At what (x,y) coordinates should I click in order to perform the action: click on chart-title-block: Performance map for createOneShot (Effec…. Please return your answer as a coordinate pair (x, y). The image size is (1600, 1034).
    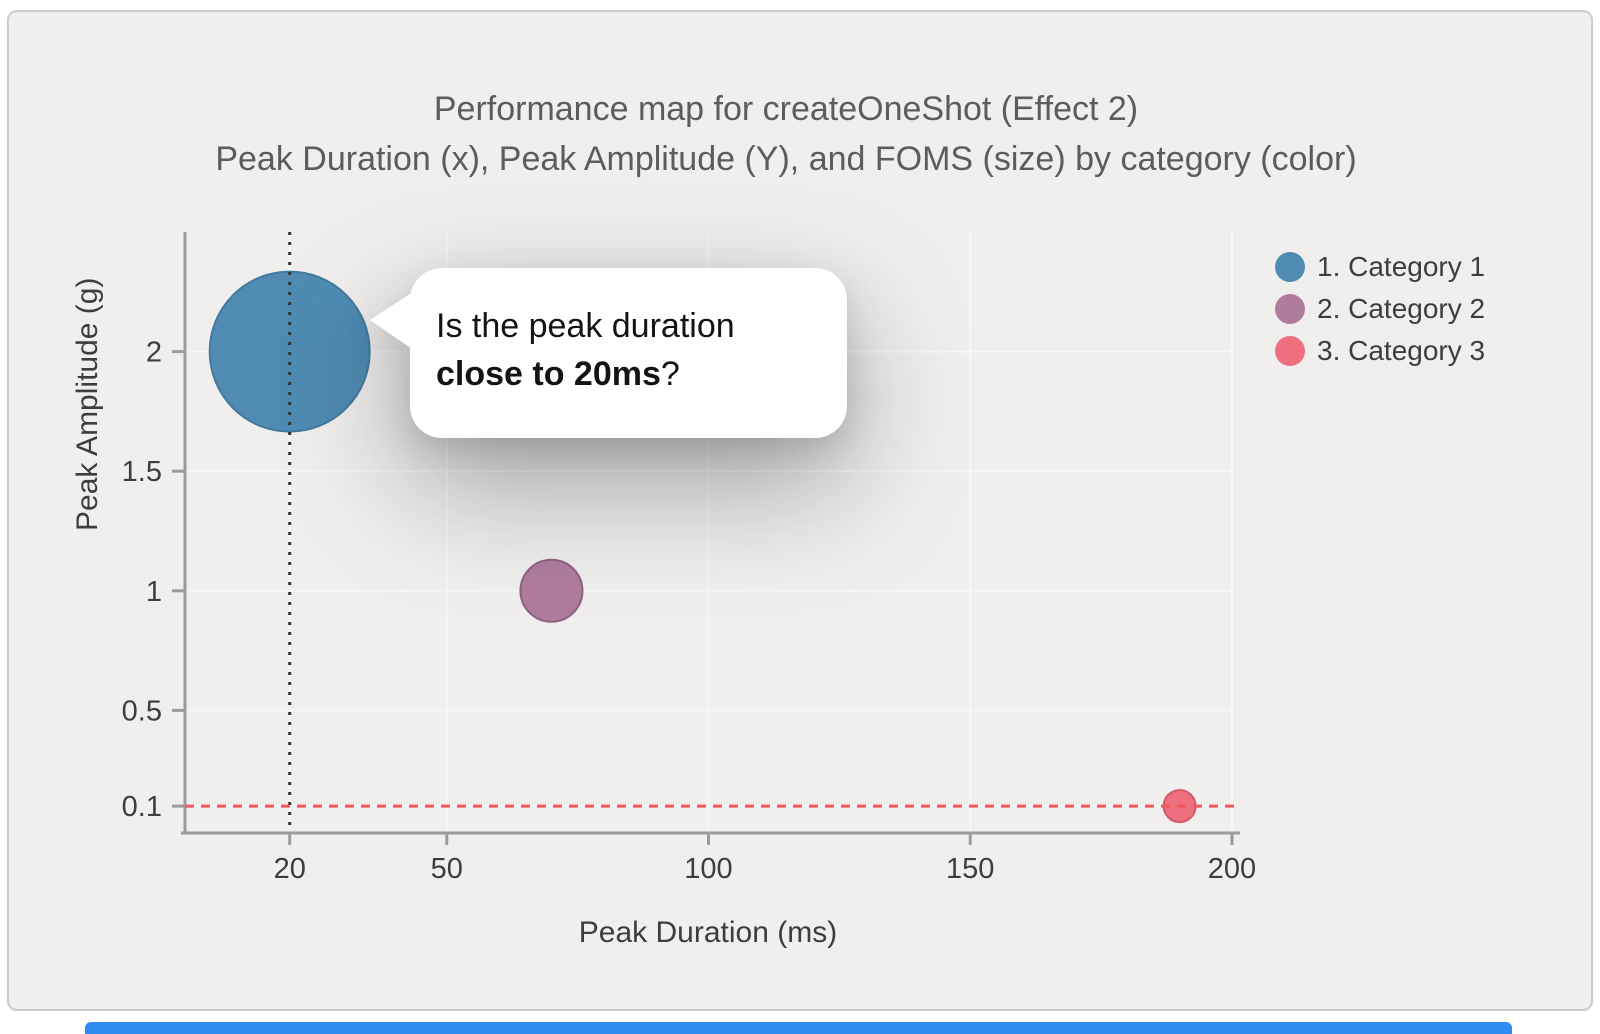
    Looking at the image, I should click on (793, 134).